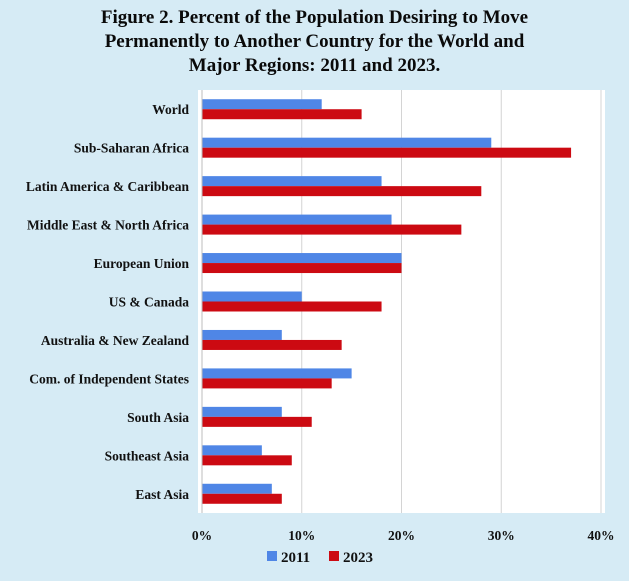 Image resolution: width=629 pixels, height=581 pixels. What do you see at coordinates (131, 148) in the screenshot?
I see `category-label: Sub-Saharan Africa` at bounding box center [131, 148].